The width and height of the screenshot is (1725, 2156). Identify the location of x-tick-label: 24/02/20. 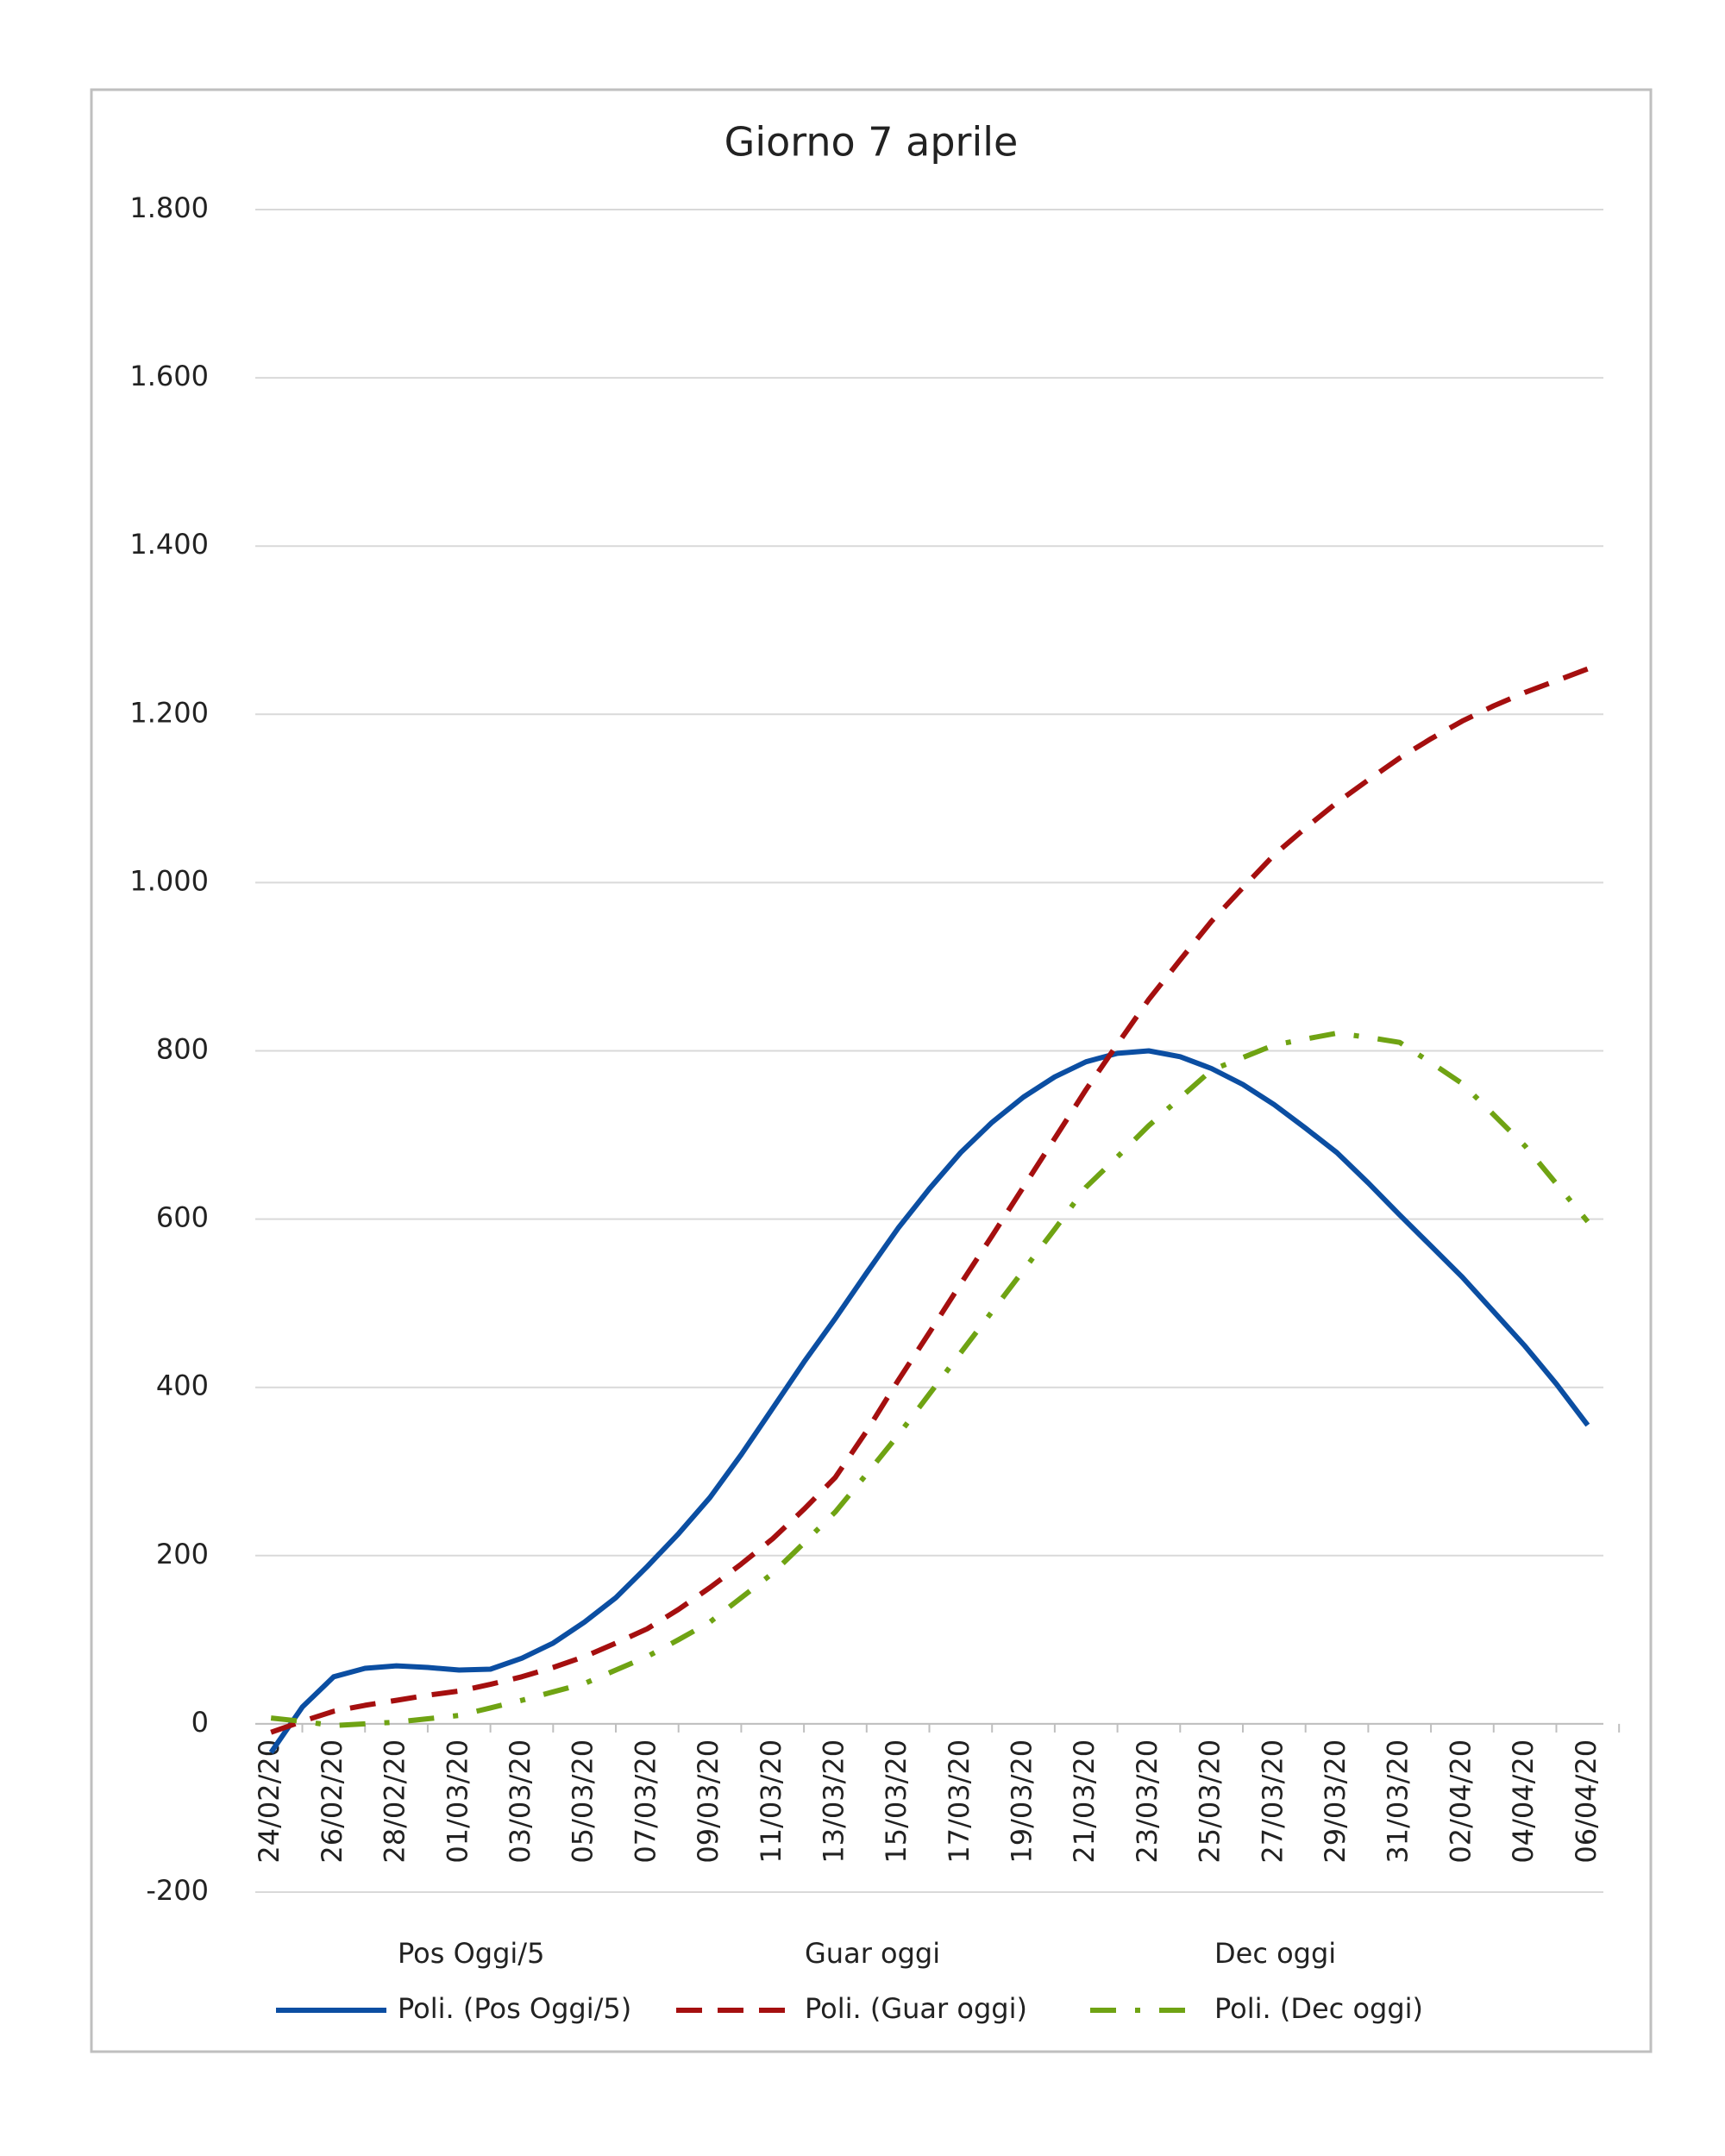
(269, 1801).